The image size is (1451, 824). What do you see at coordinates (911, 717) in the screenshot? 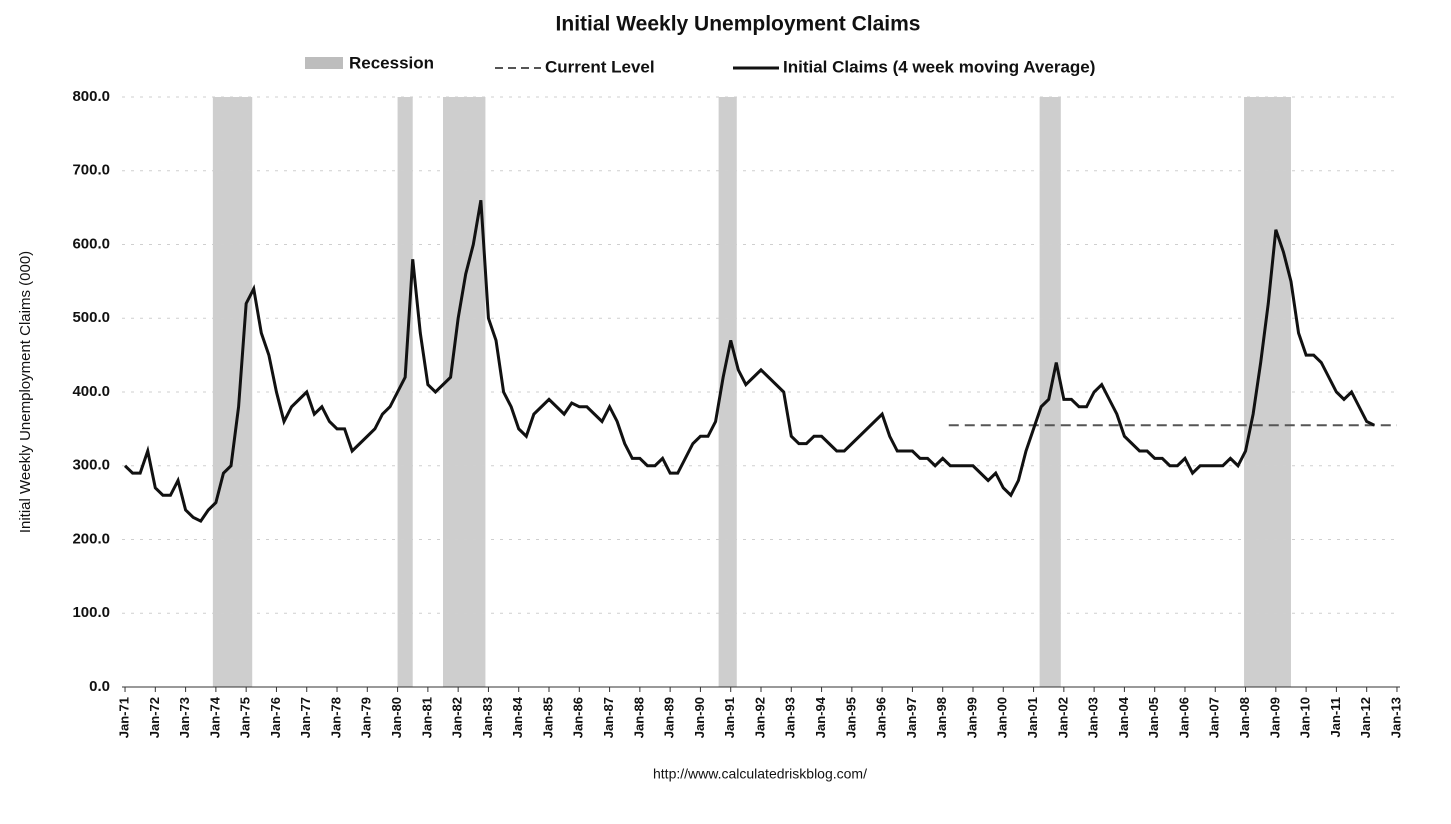
I see `x-tick-label: Jan-97` at bounding box center [911, 717].